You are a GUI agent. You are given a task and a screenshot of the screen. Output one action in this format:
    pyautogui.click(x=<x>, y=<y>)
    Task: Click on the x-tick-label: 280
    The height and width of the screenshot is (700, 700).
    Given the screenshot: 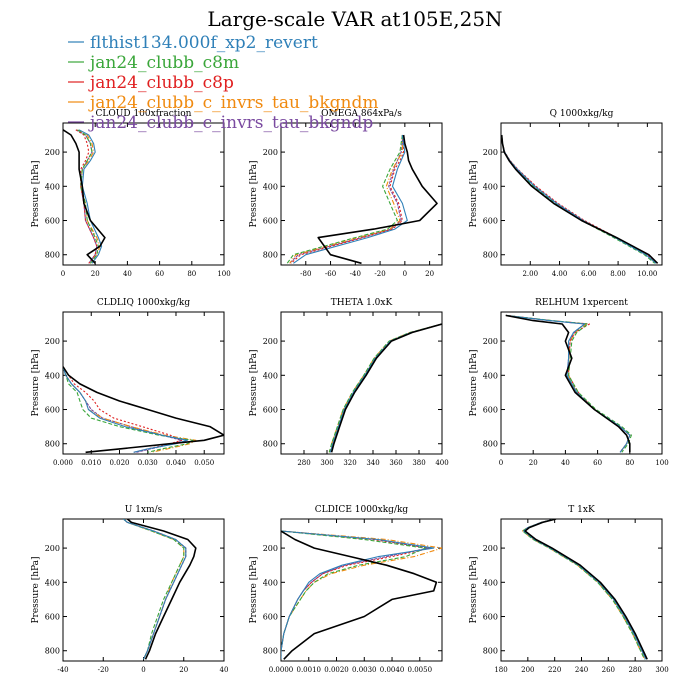 What is the action you would take?
    pyautogui.click(x=303, y=463)
    